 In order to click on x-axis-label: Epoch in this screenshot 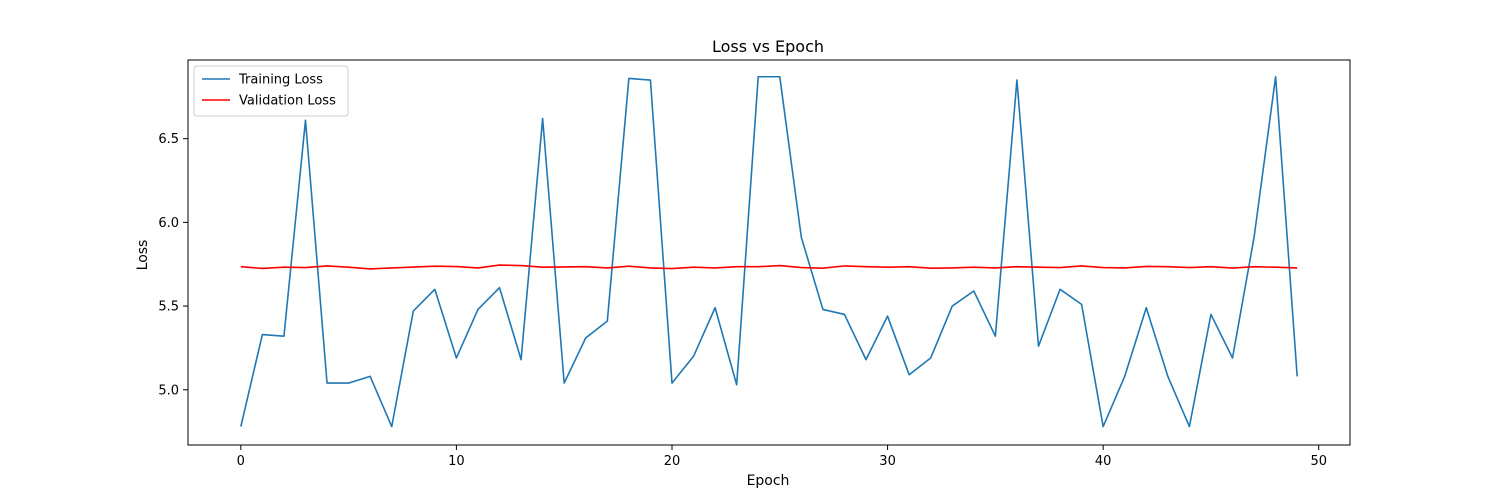, I will do `click(768, 481)`.